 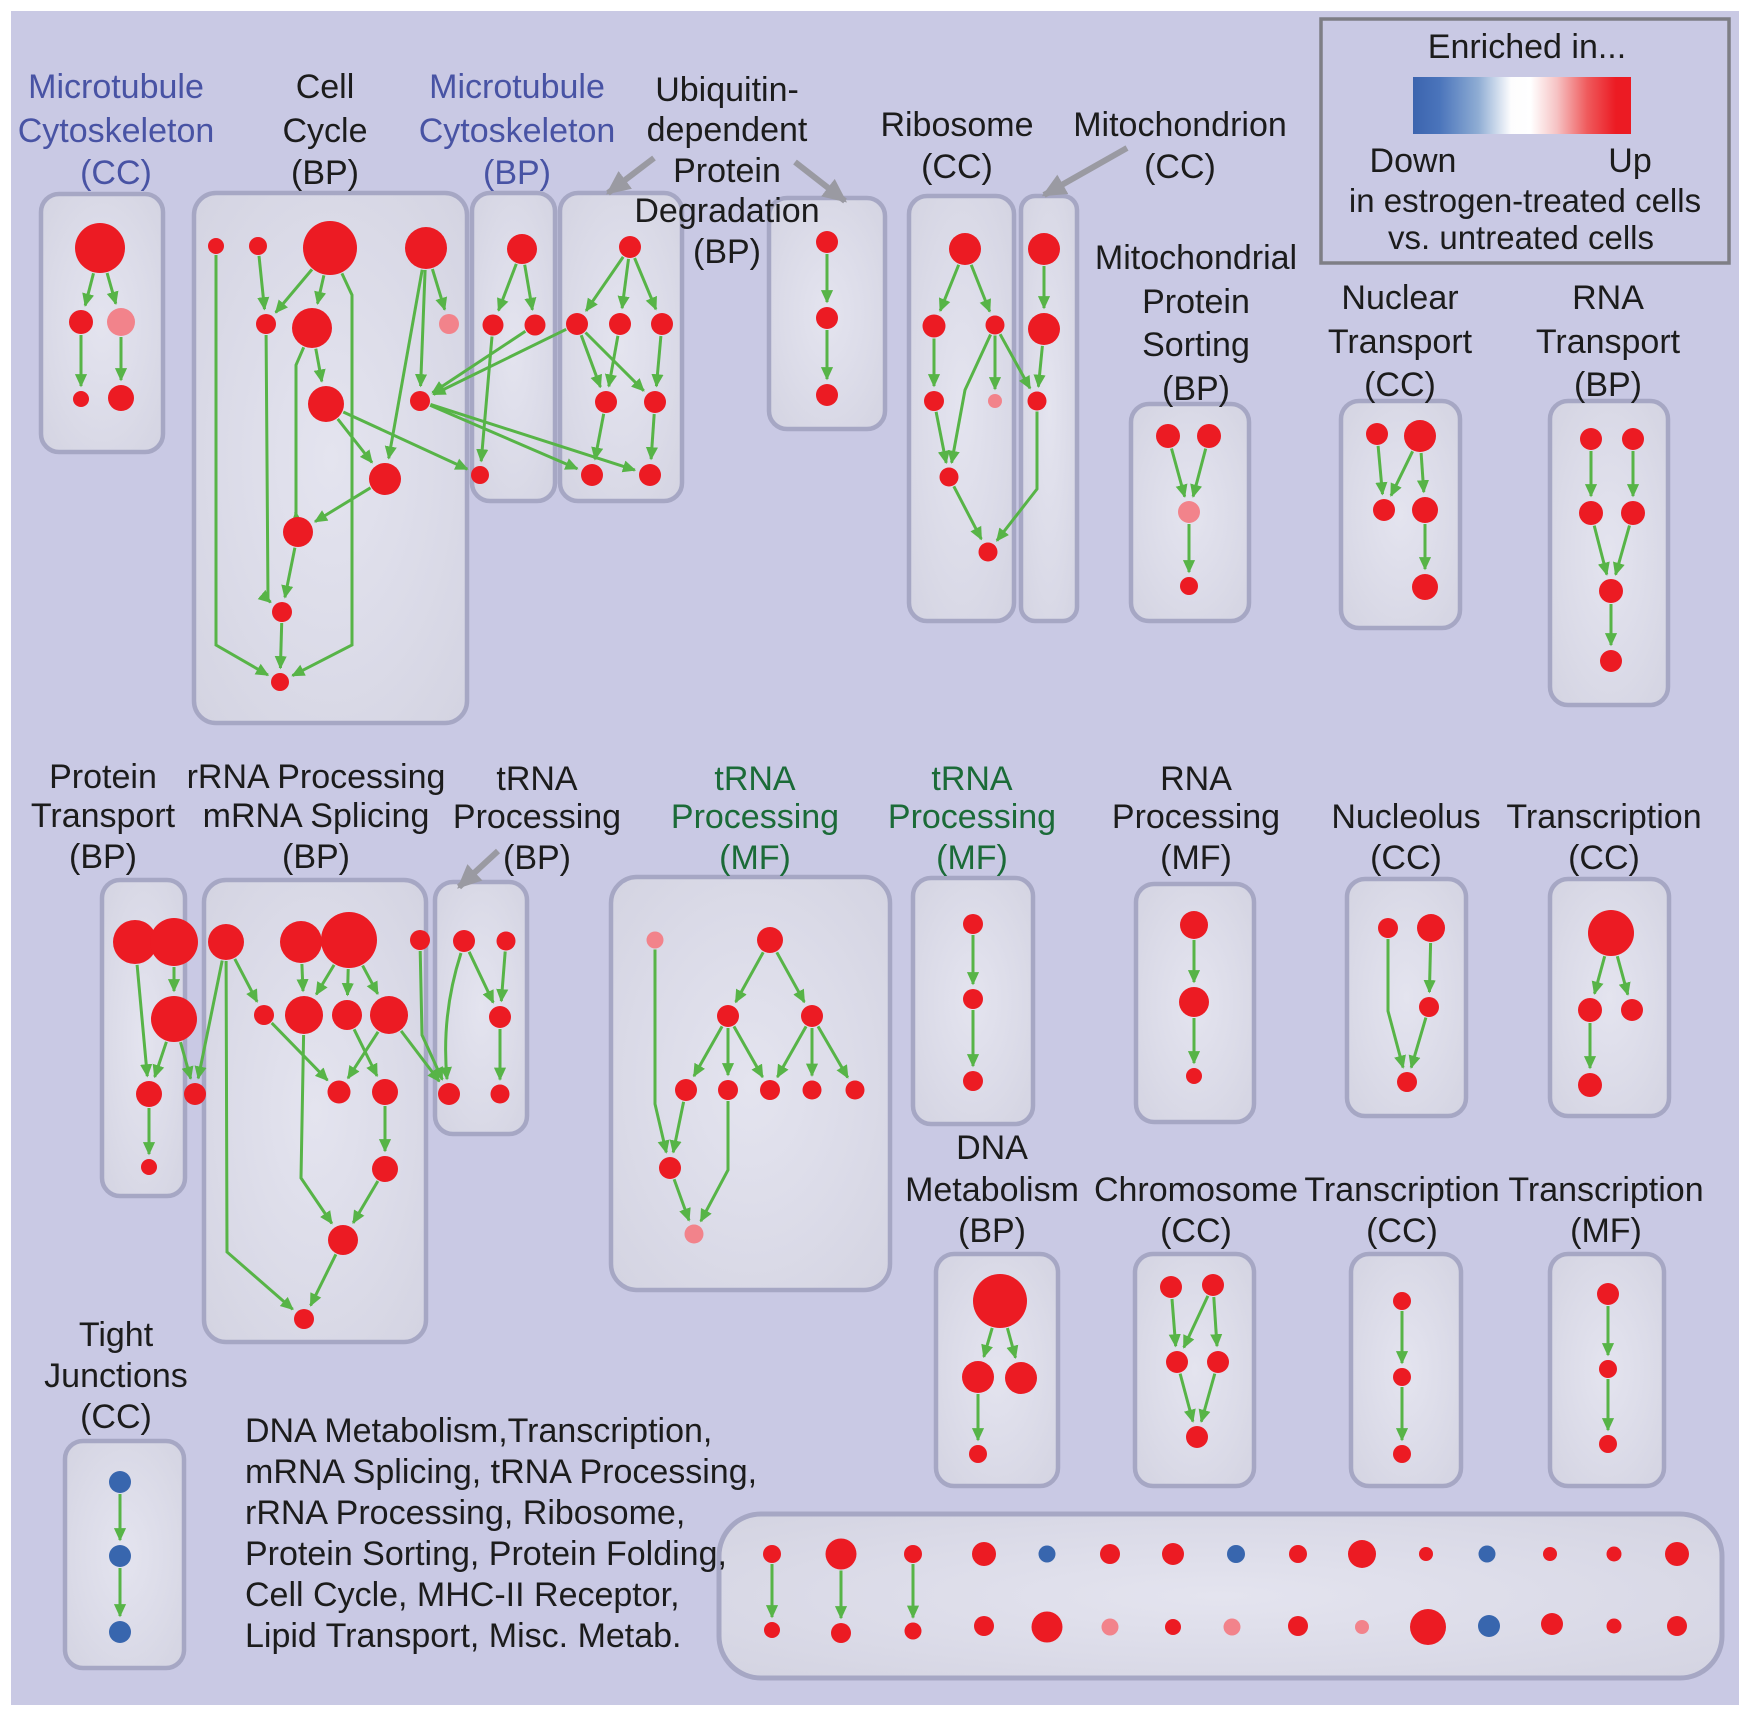 What do you see at coordinates (992, 1148) in the screenshot?
I see `svg-text: DNA` at bounding box center [992, 1148].